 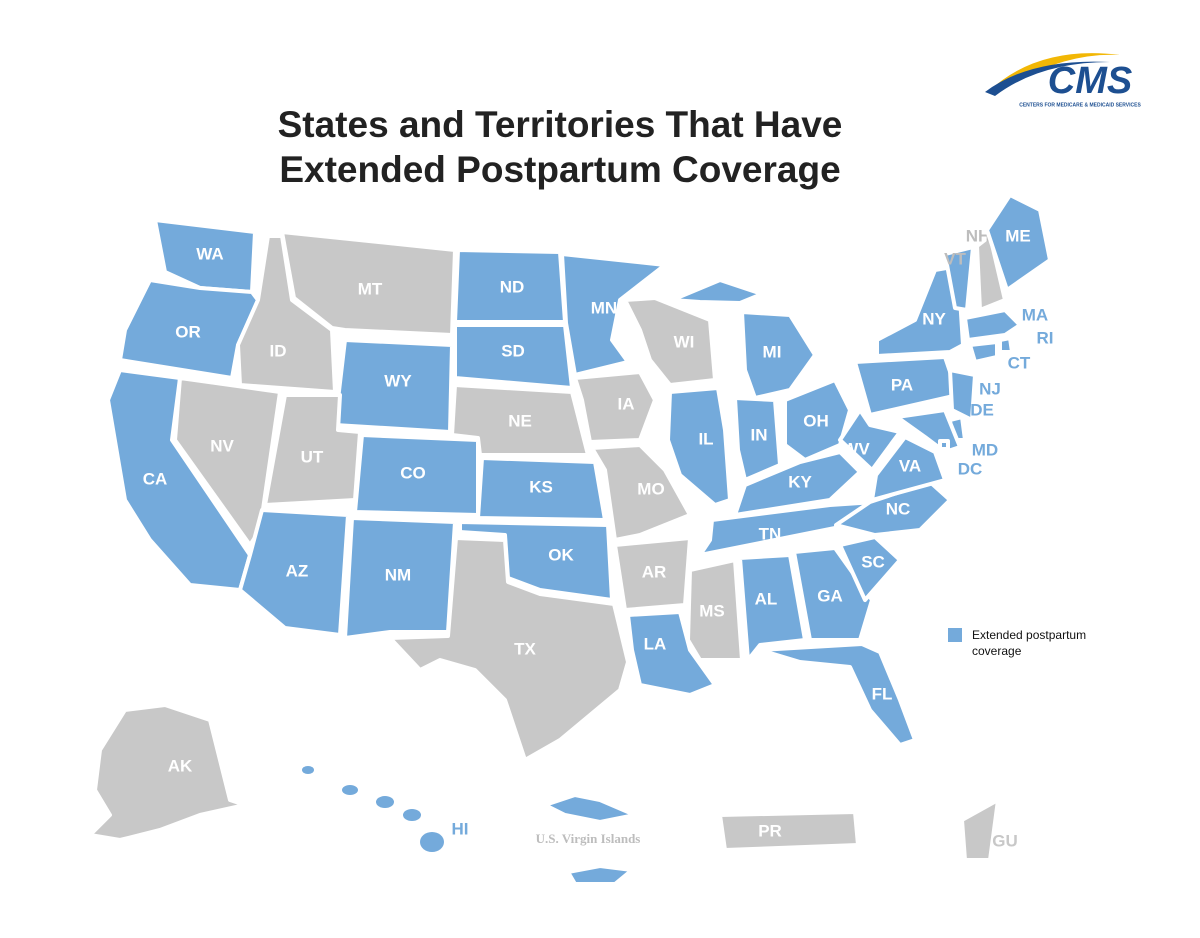 What do you see at coordinates (898, 508) in the screenshot?
I see `region-label: NC` at bounding box center [898, 508].